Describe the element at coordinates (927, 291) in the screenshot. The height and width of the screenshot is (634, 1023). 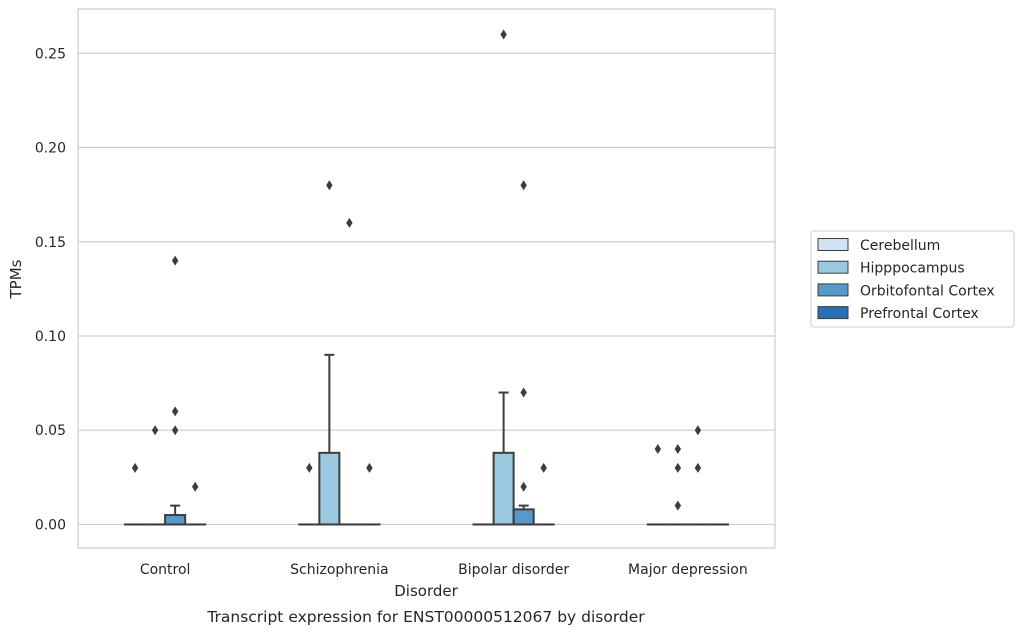
I see `legend-label: Orbitofontal Cortex` at that location.